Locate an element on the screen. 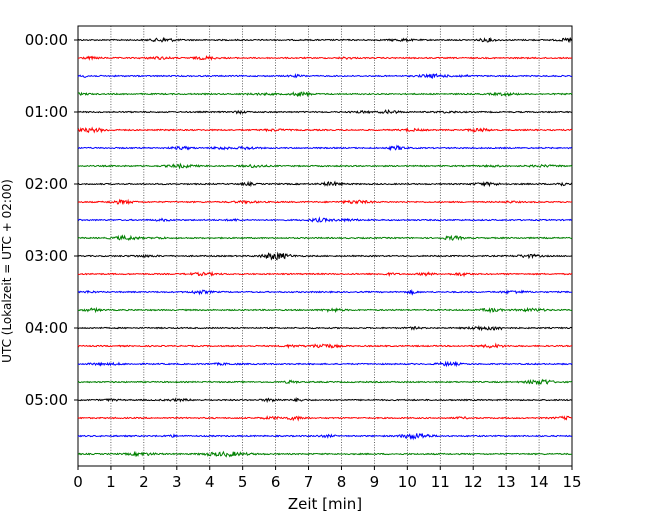 The width and height of the screenshot is (650, 520). x-axis-label: Zeit [min] is located at coordinates (325, 504).